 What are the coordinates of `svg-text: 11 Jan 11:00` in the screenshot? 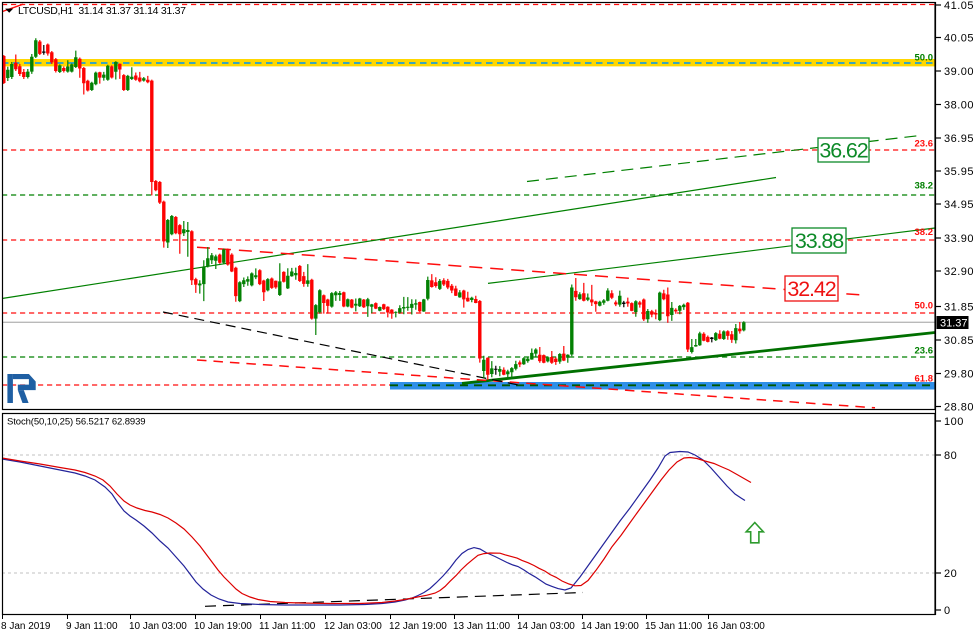 It's located at (287, 626).